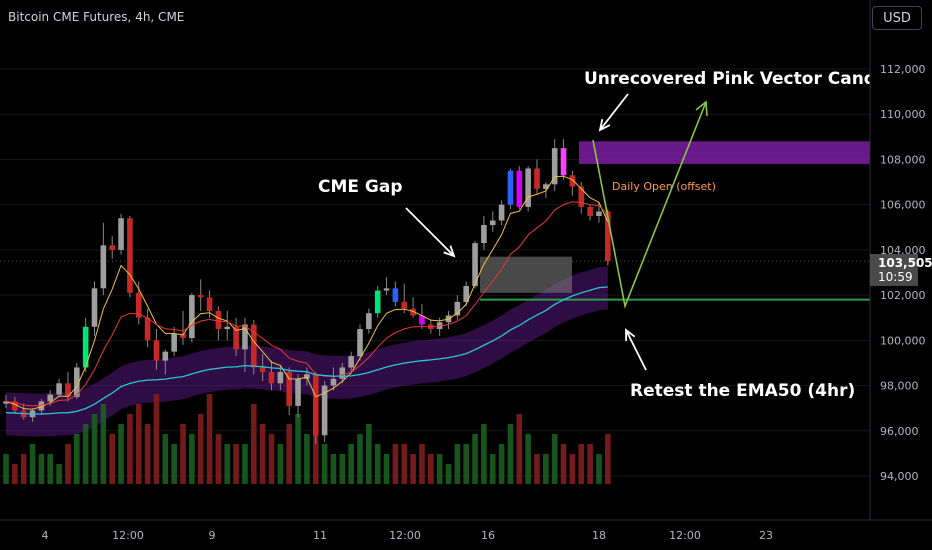 The width and height of the screenshot is (932, 550). I want to click on pink-vector-zone, so click(724, 152).